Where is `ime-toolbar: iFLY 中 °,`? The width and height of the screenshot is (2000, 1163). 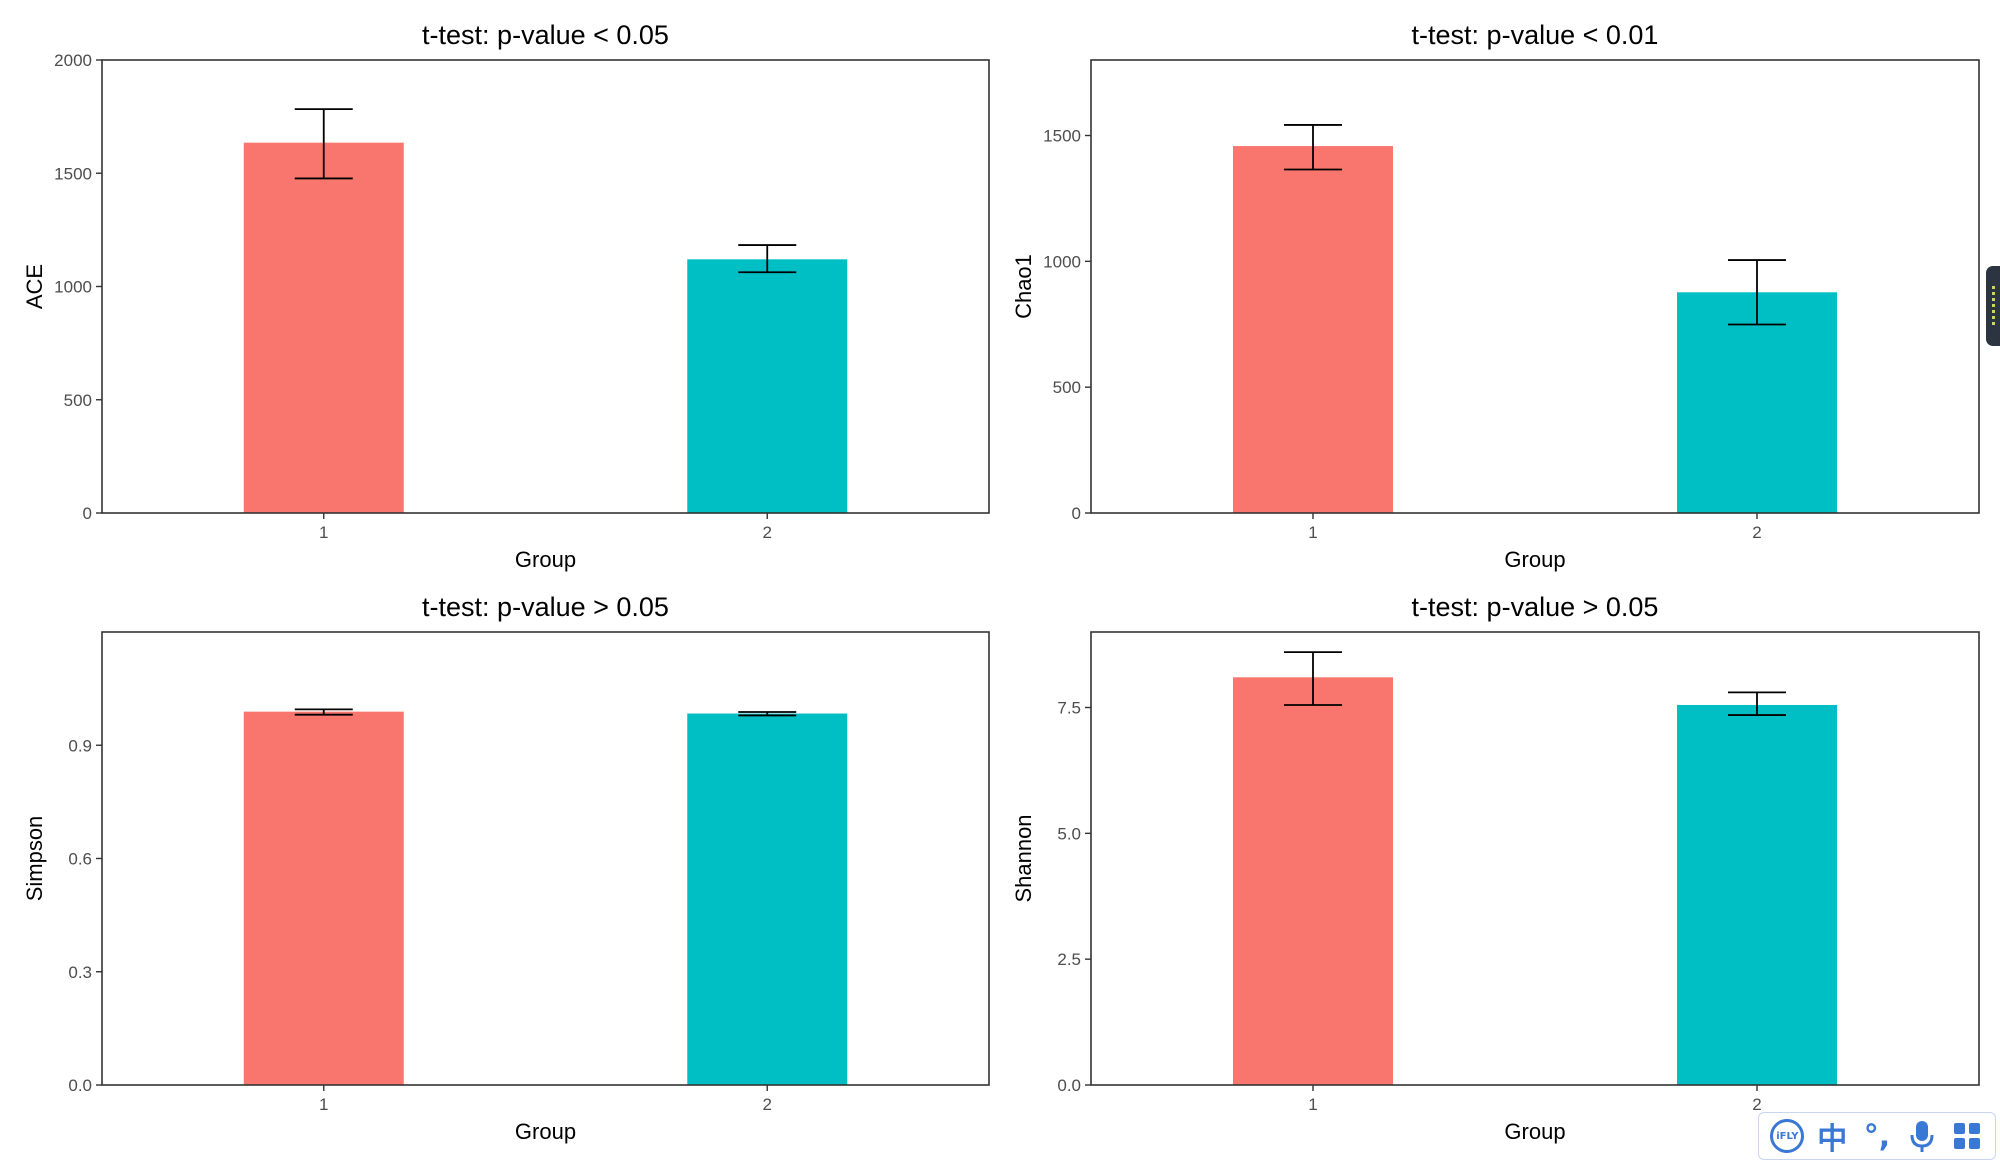
ime-toolbar: iFLY 中 °, is located at coordinates (1877, 1136).